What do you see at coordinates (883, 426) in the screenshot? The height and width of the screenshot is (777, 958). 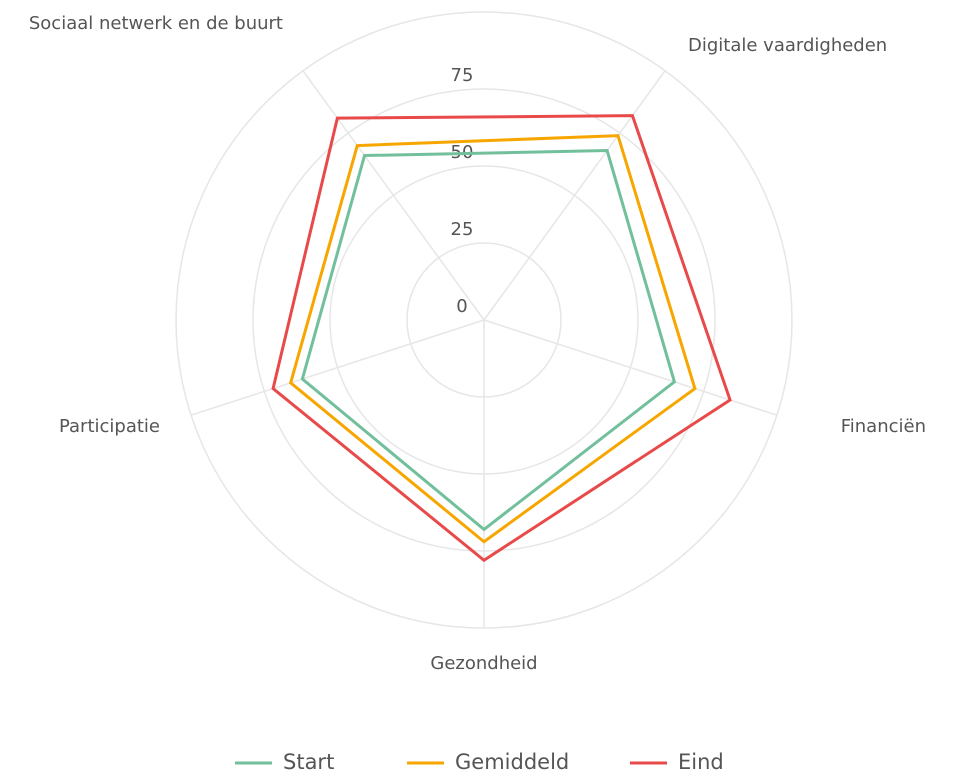 I see `axis-label: Financiën` at bounding box center [883, 426].